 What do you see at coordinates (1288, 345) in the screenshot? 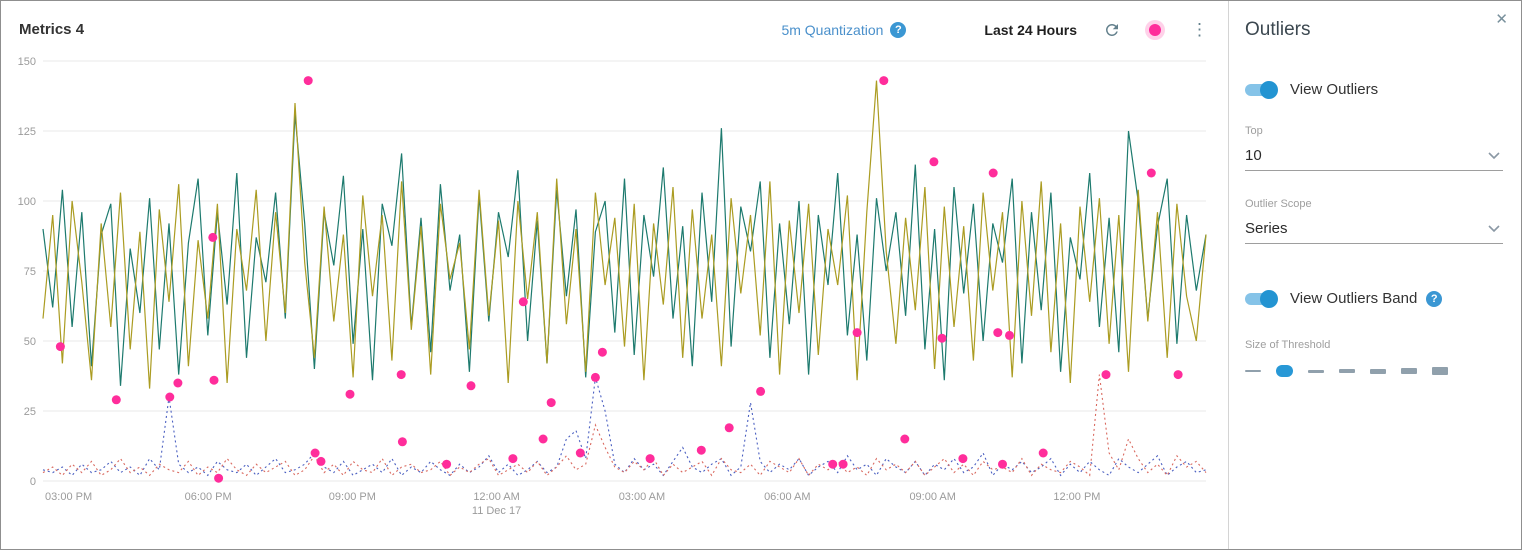
I see `size-of-threshold-label: Size of Threshold` at bounding box center [1288, 345].